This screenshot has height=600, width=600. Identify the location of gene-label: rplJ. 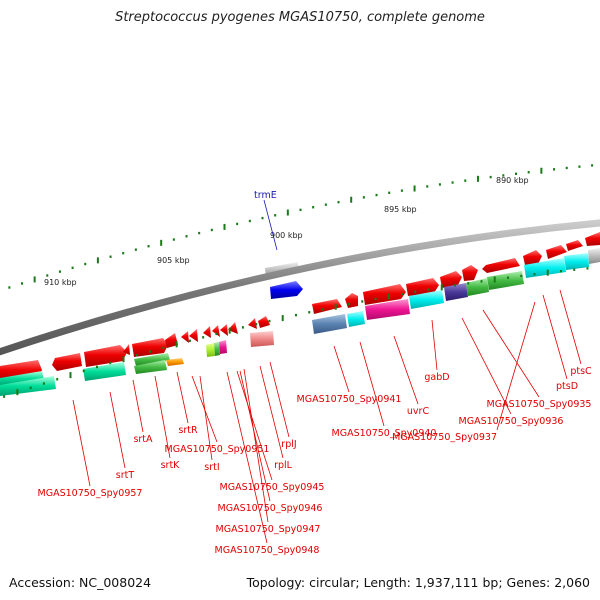
(288, 444).